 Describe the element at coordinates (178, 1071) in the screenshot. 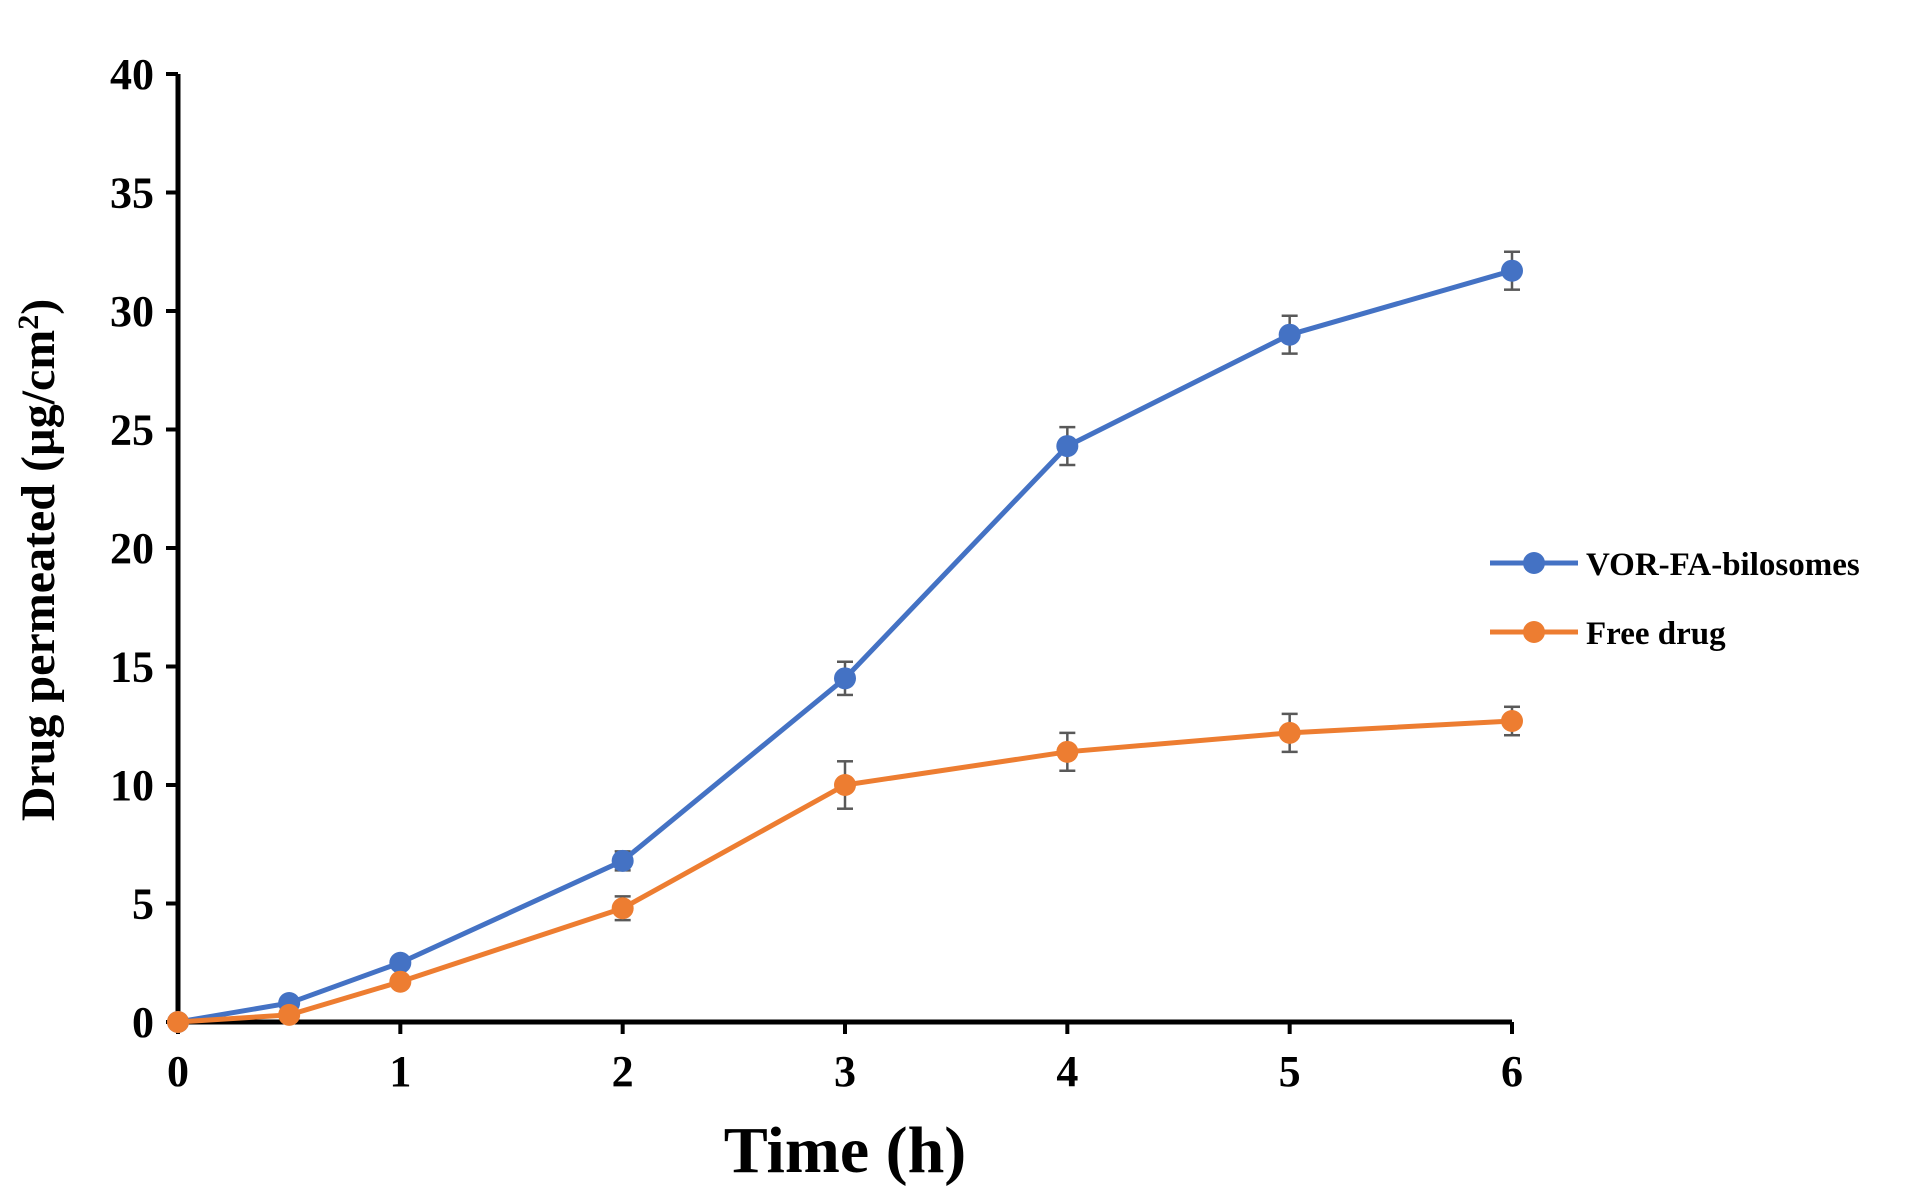

I see `x-tick-label: 0` at that location.